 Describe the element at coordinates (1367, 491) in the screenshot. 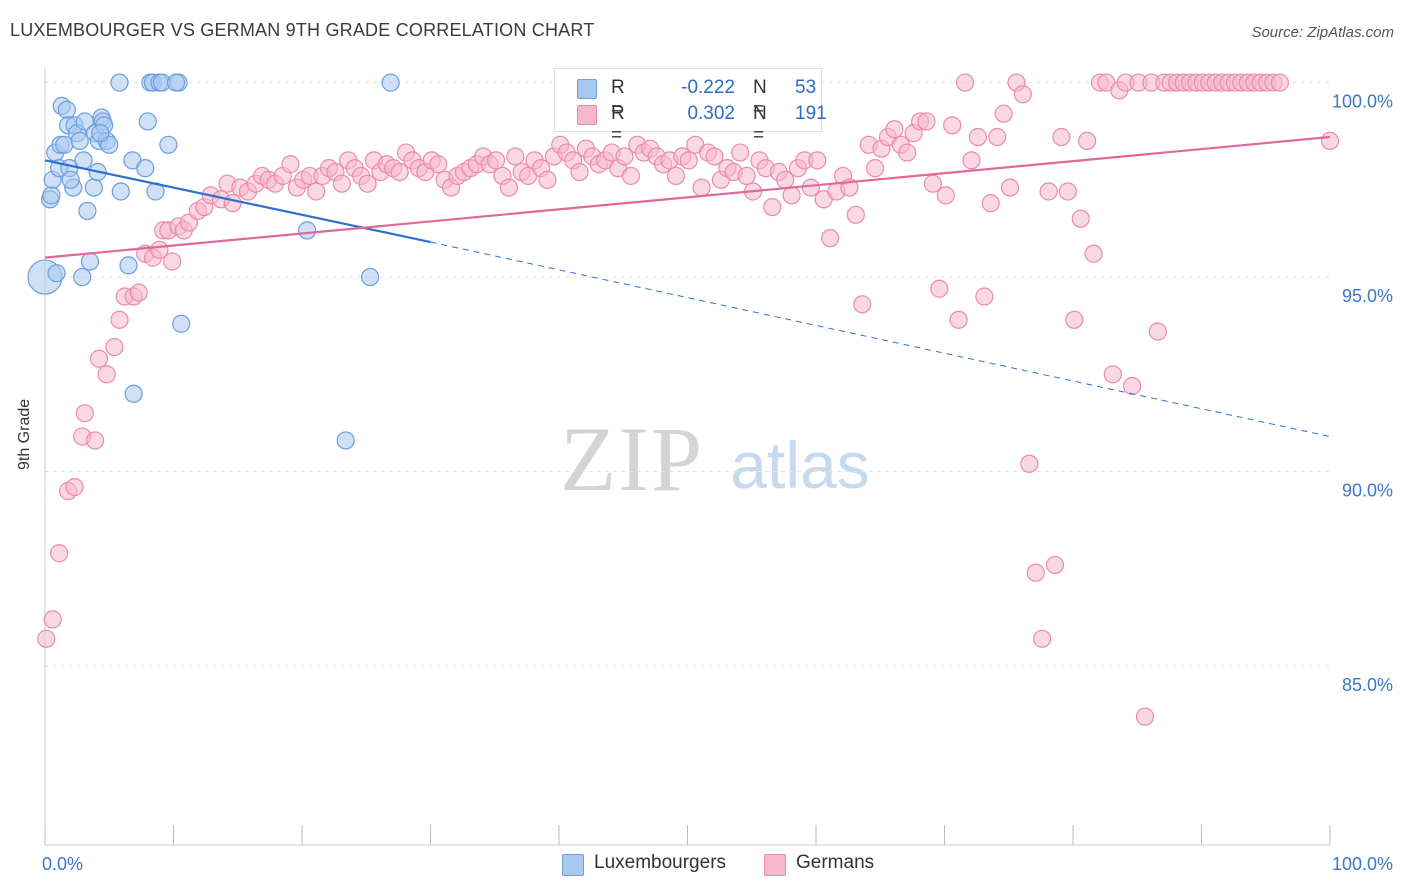

I see `y-tick-label: 90.0%` at that location.